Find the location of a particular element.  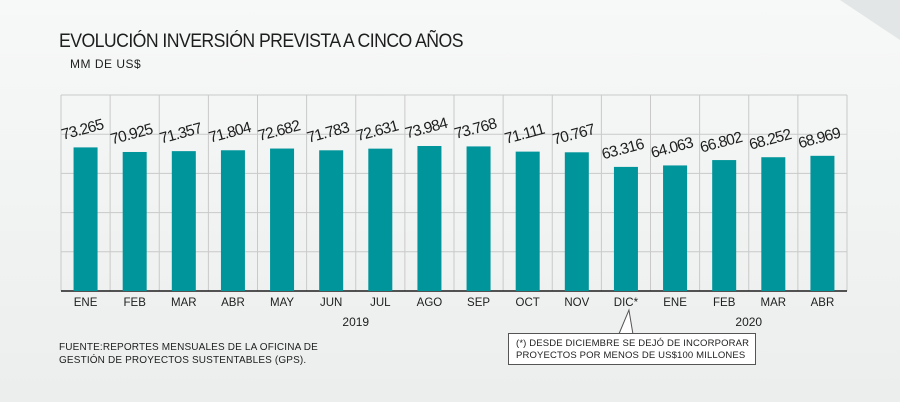

data-label: 73.984 is located at coordinates (426, 129).